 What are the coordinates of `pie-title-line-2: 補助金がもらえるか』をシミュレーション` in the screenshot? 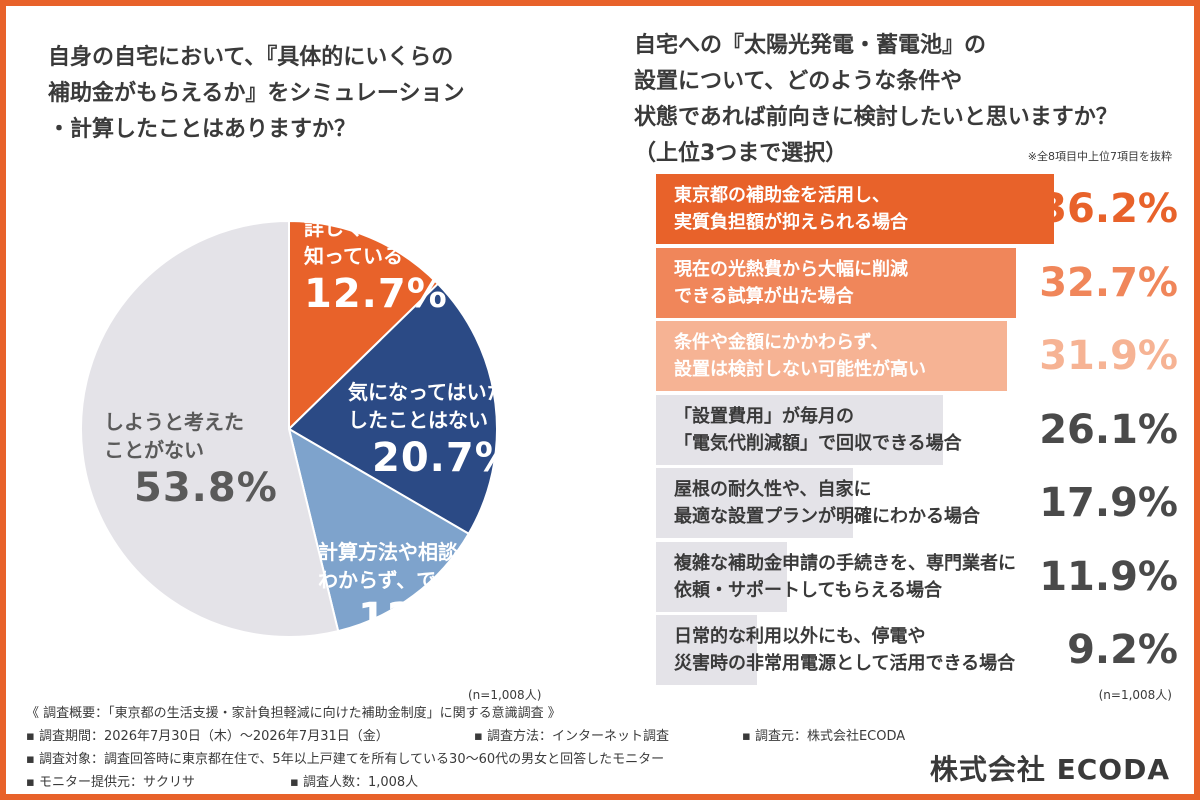 It's located at (256, 93).